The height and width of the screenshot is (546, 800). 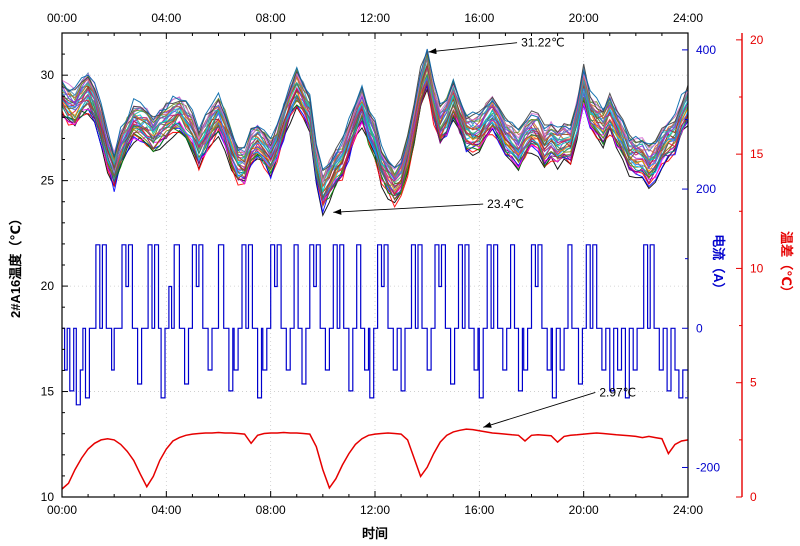 I want to click on x-tick-label-bottom: 00:00, so click(x=62, y=510).